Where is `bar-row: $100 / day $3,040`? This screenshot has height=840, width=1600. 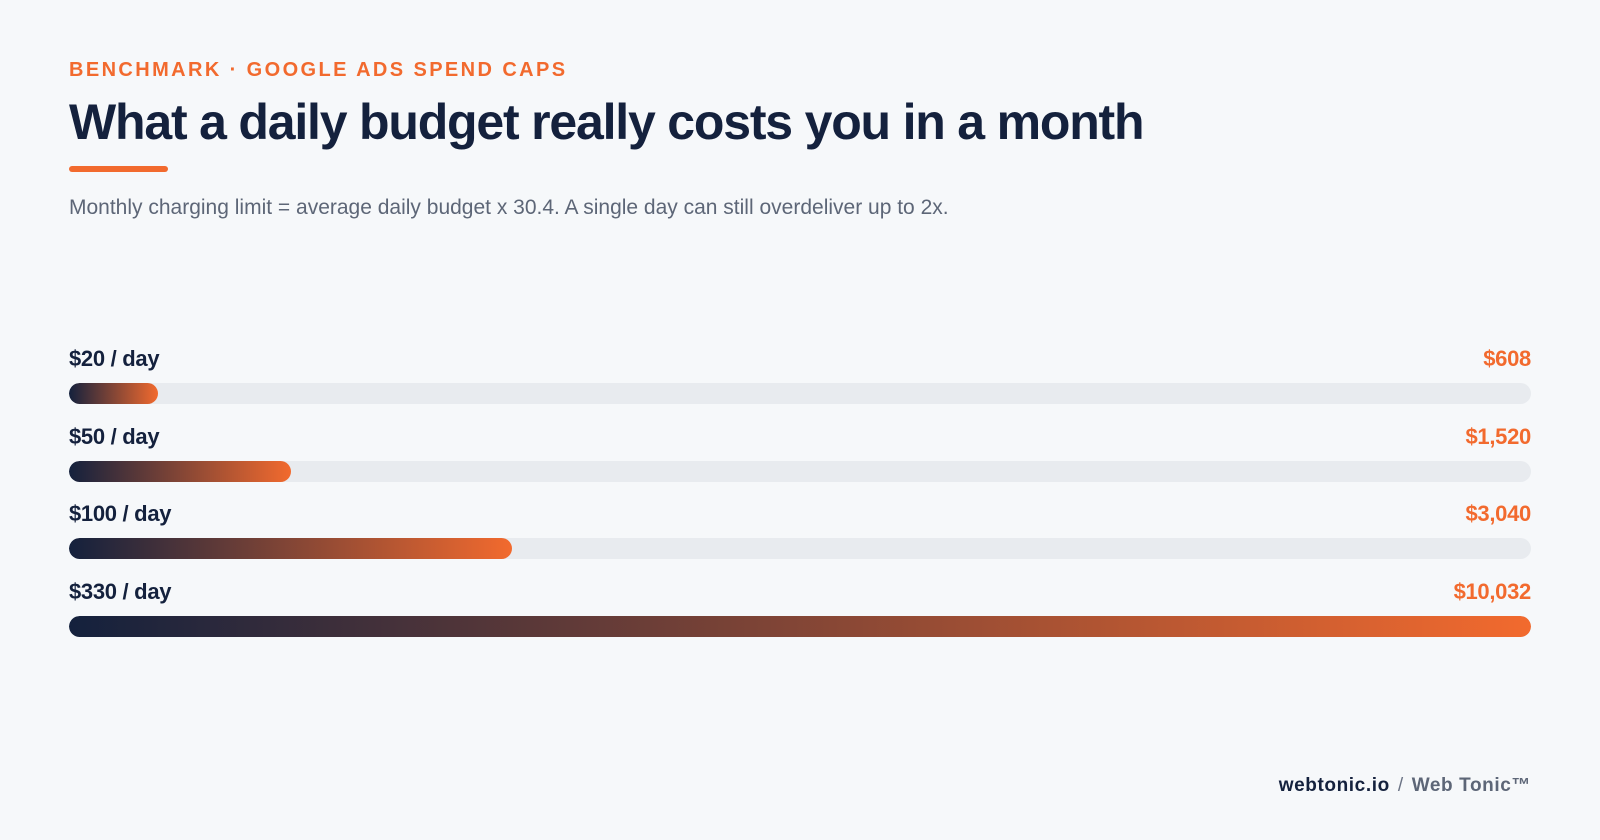 bar-row: $100 / day $3,040 is located at coordinates (800, 540).